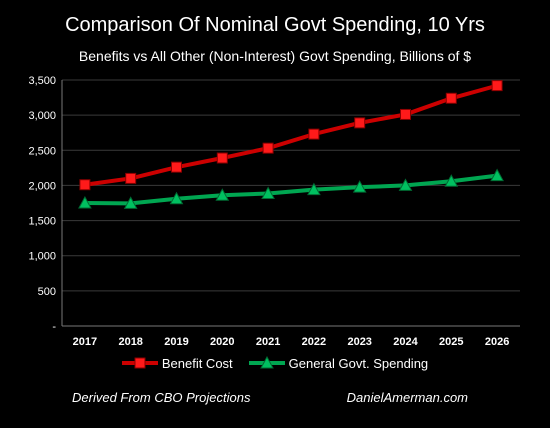  Describe the element at coordinates (407, 397) in the screenshot. I see `website-credit: DanielAmerman.com` at that location.